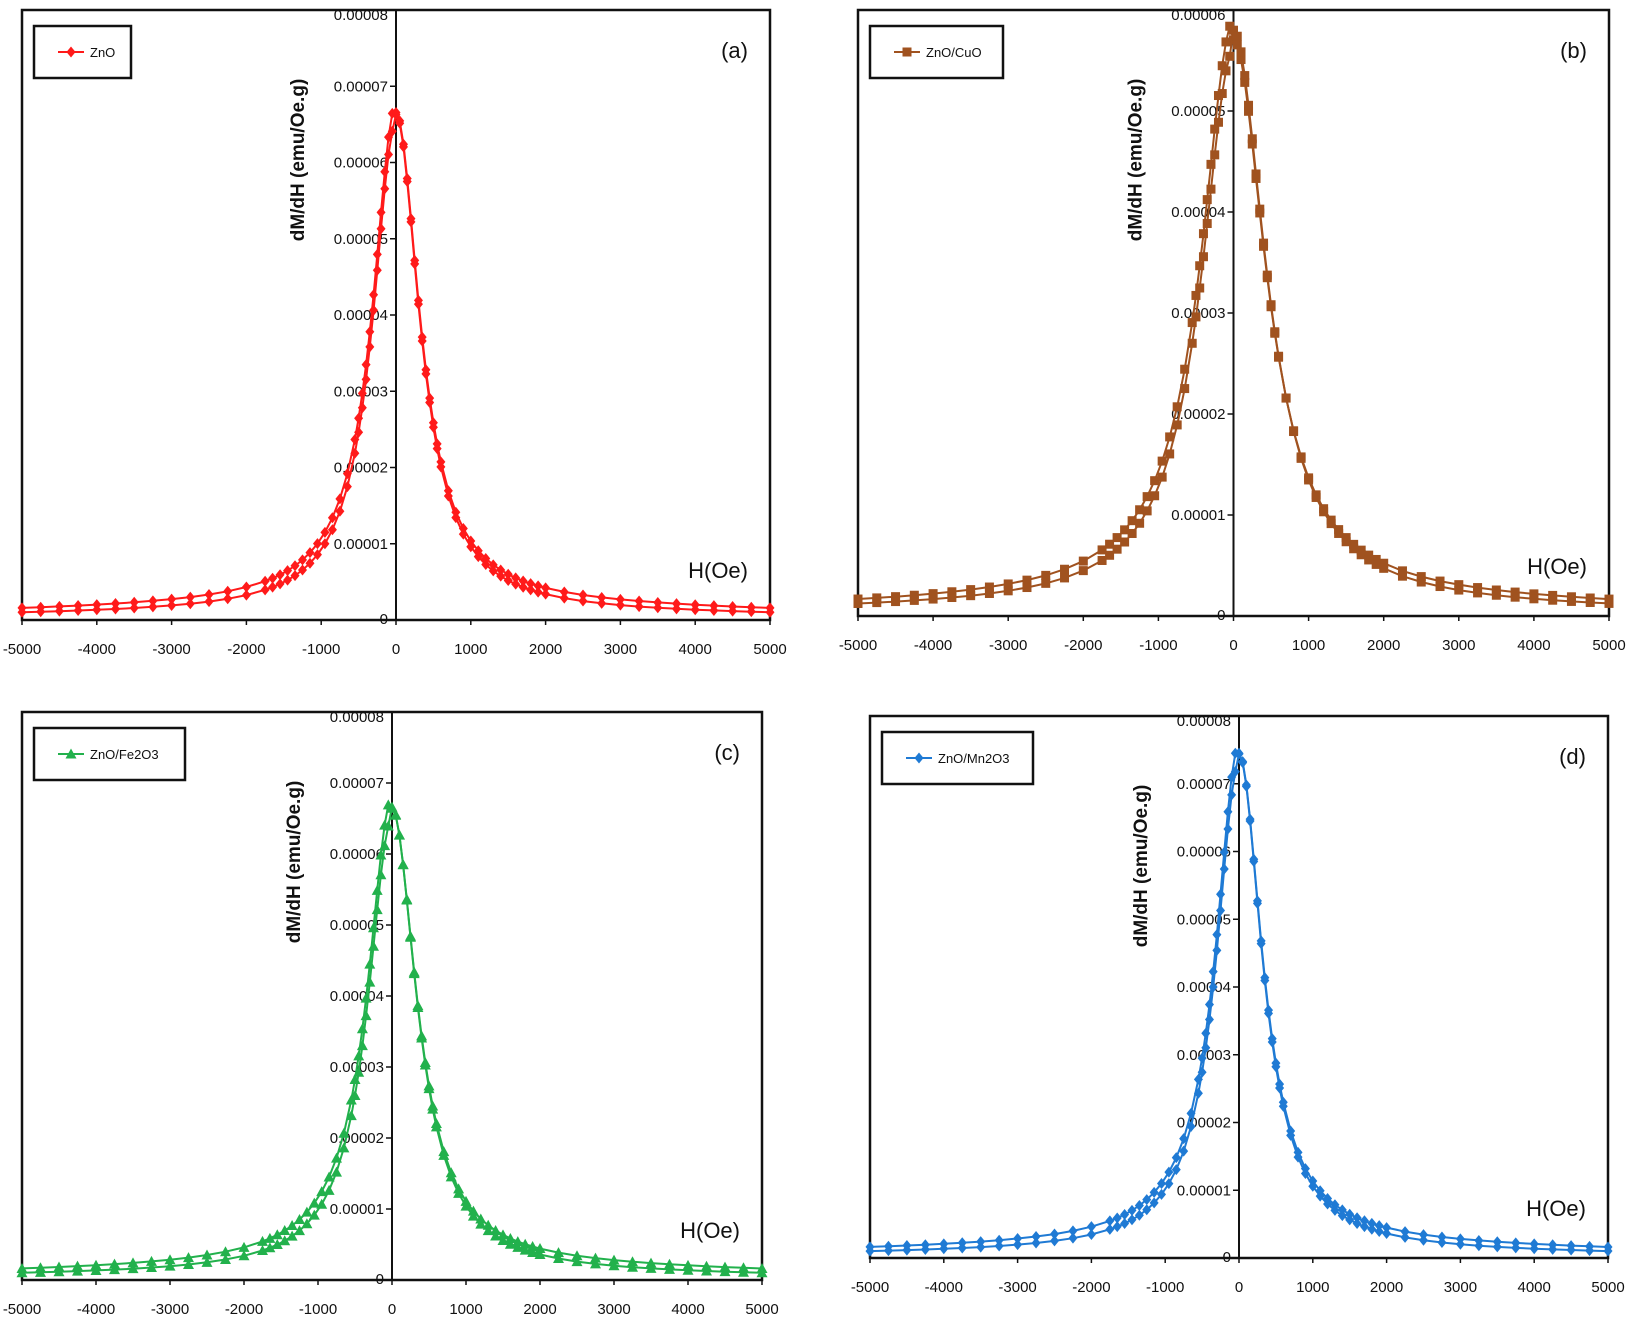  Describe the element at coordinates (1198, 515) in the screenshot. I see `y-tick-label: 0.00001` at that location.